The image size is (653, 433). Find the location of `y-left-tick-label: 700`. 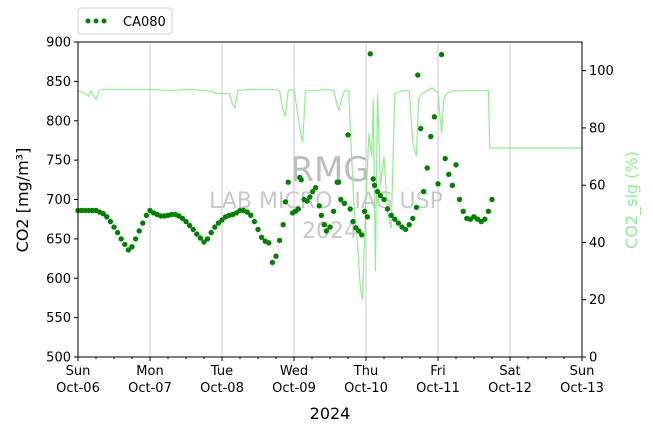

y-left-tick-label: 700 is located at coordinates (58, 200).